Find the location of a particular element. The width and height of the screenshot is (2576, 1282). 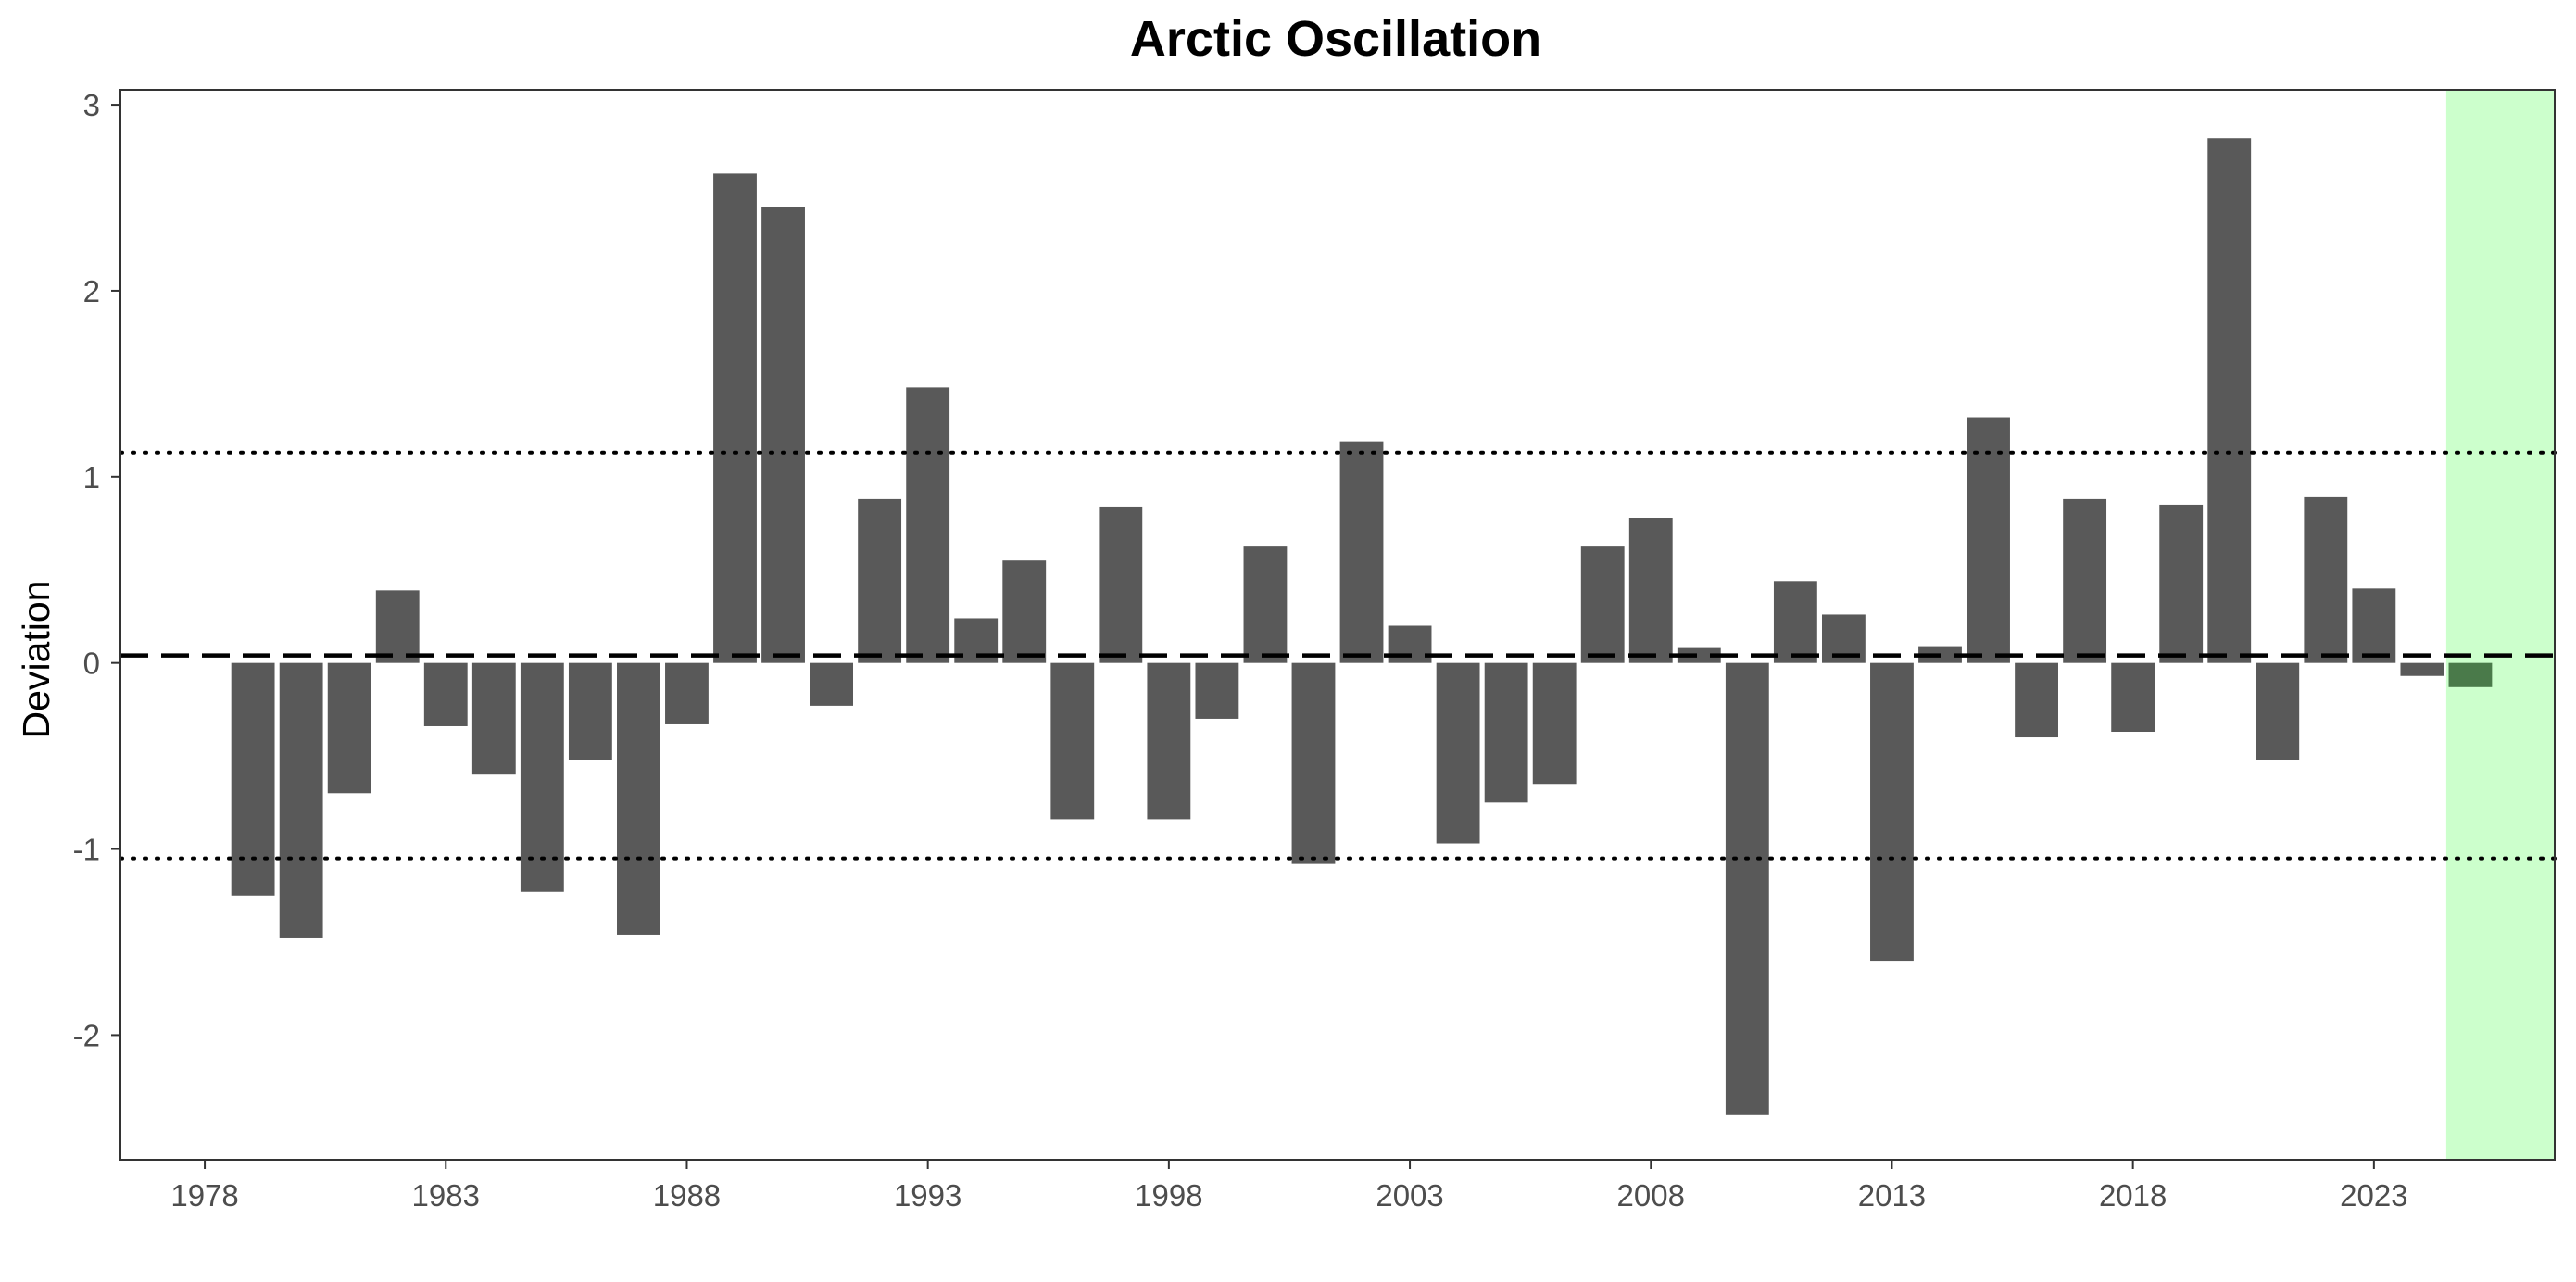

x-tick-label: 2018 is located at coordinates (2133, 1195).